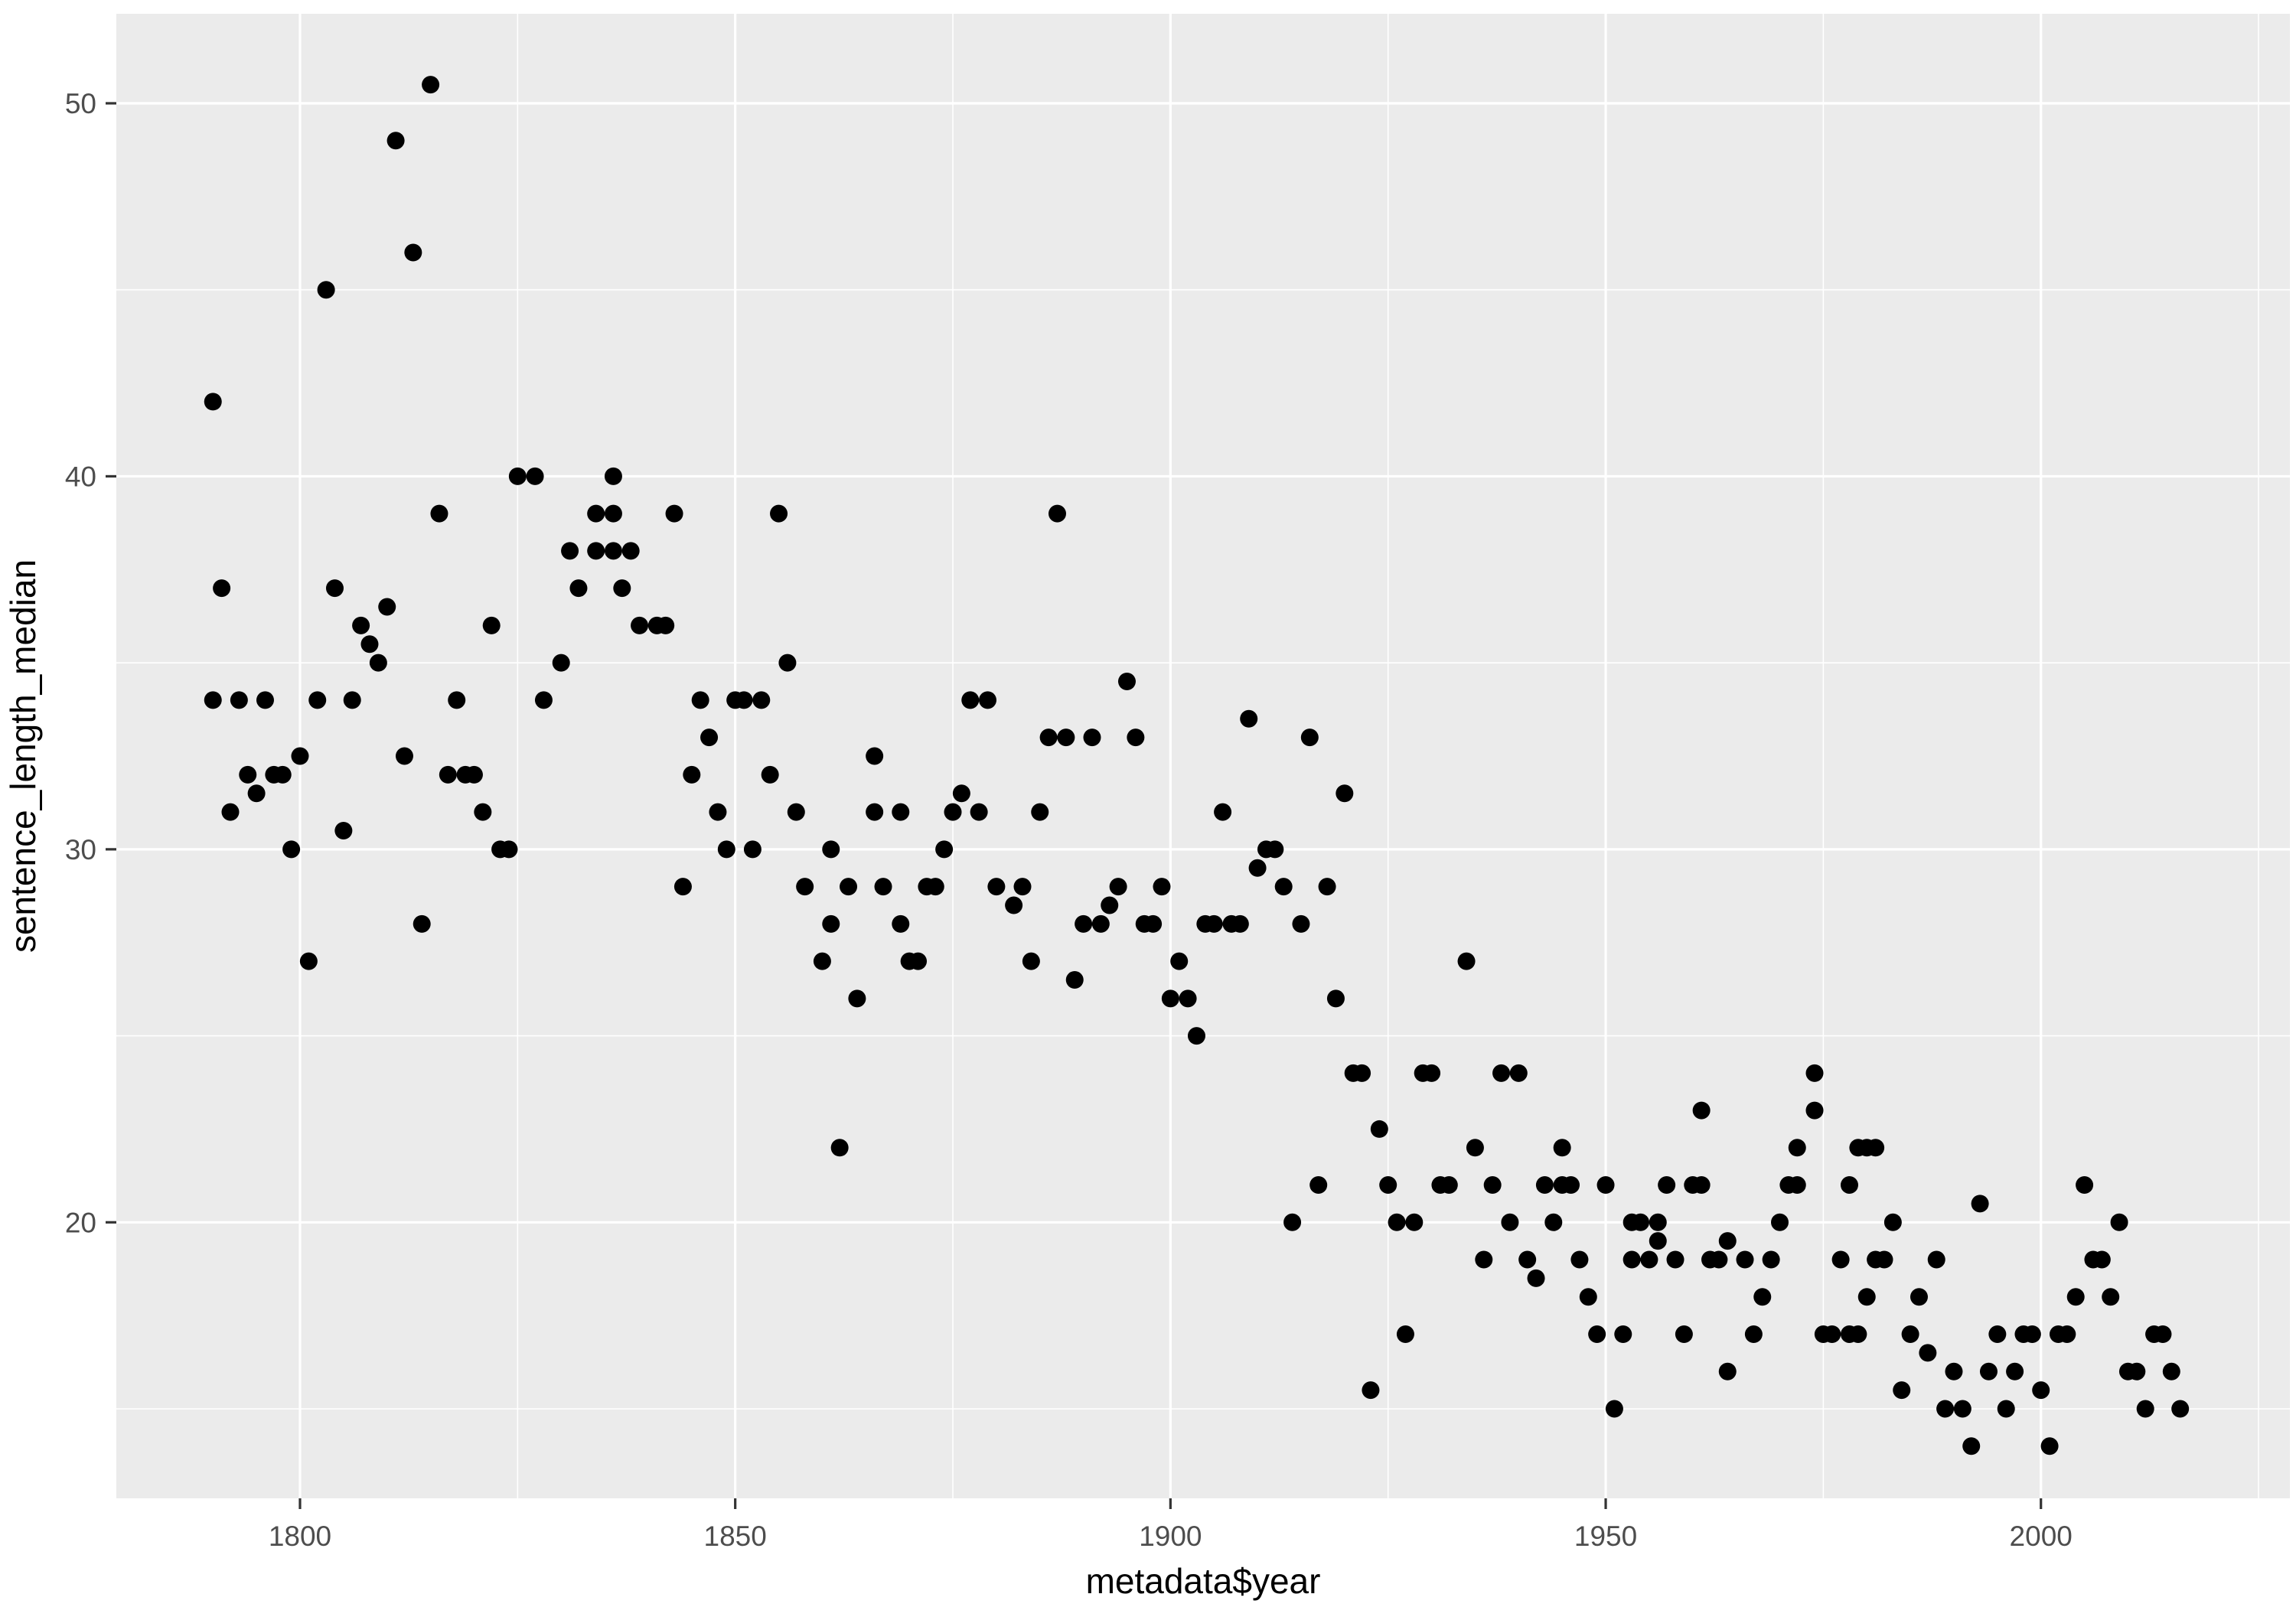  What do you see at coordinates (80, 476) in the screenshot?
I see `y-tick-label: 40` at bounding box center [80, 476].